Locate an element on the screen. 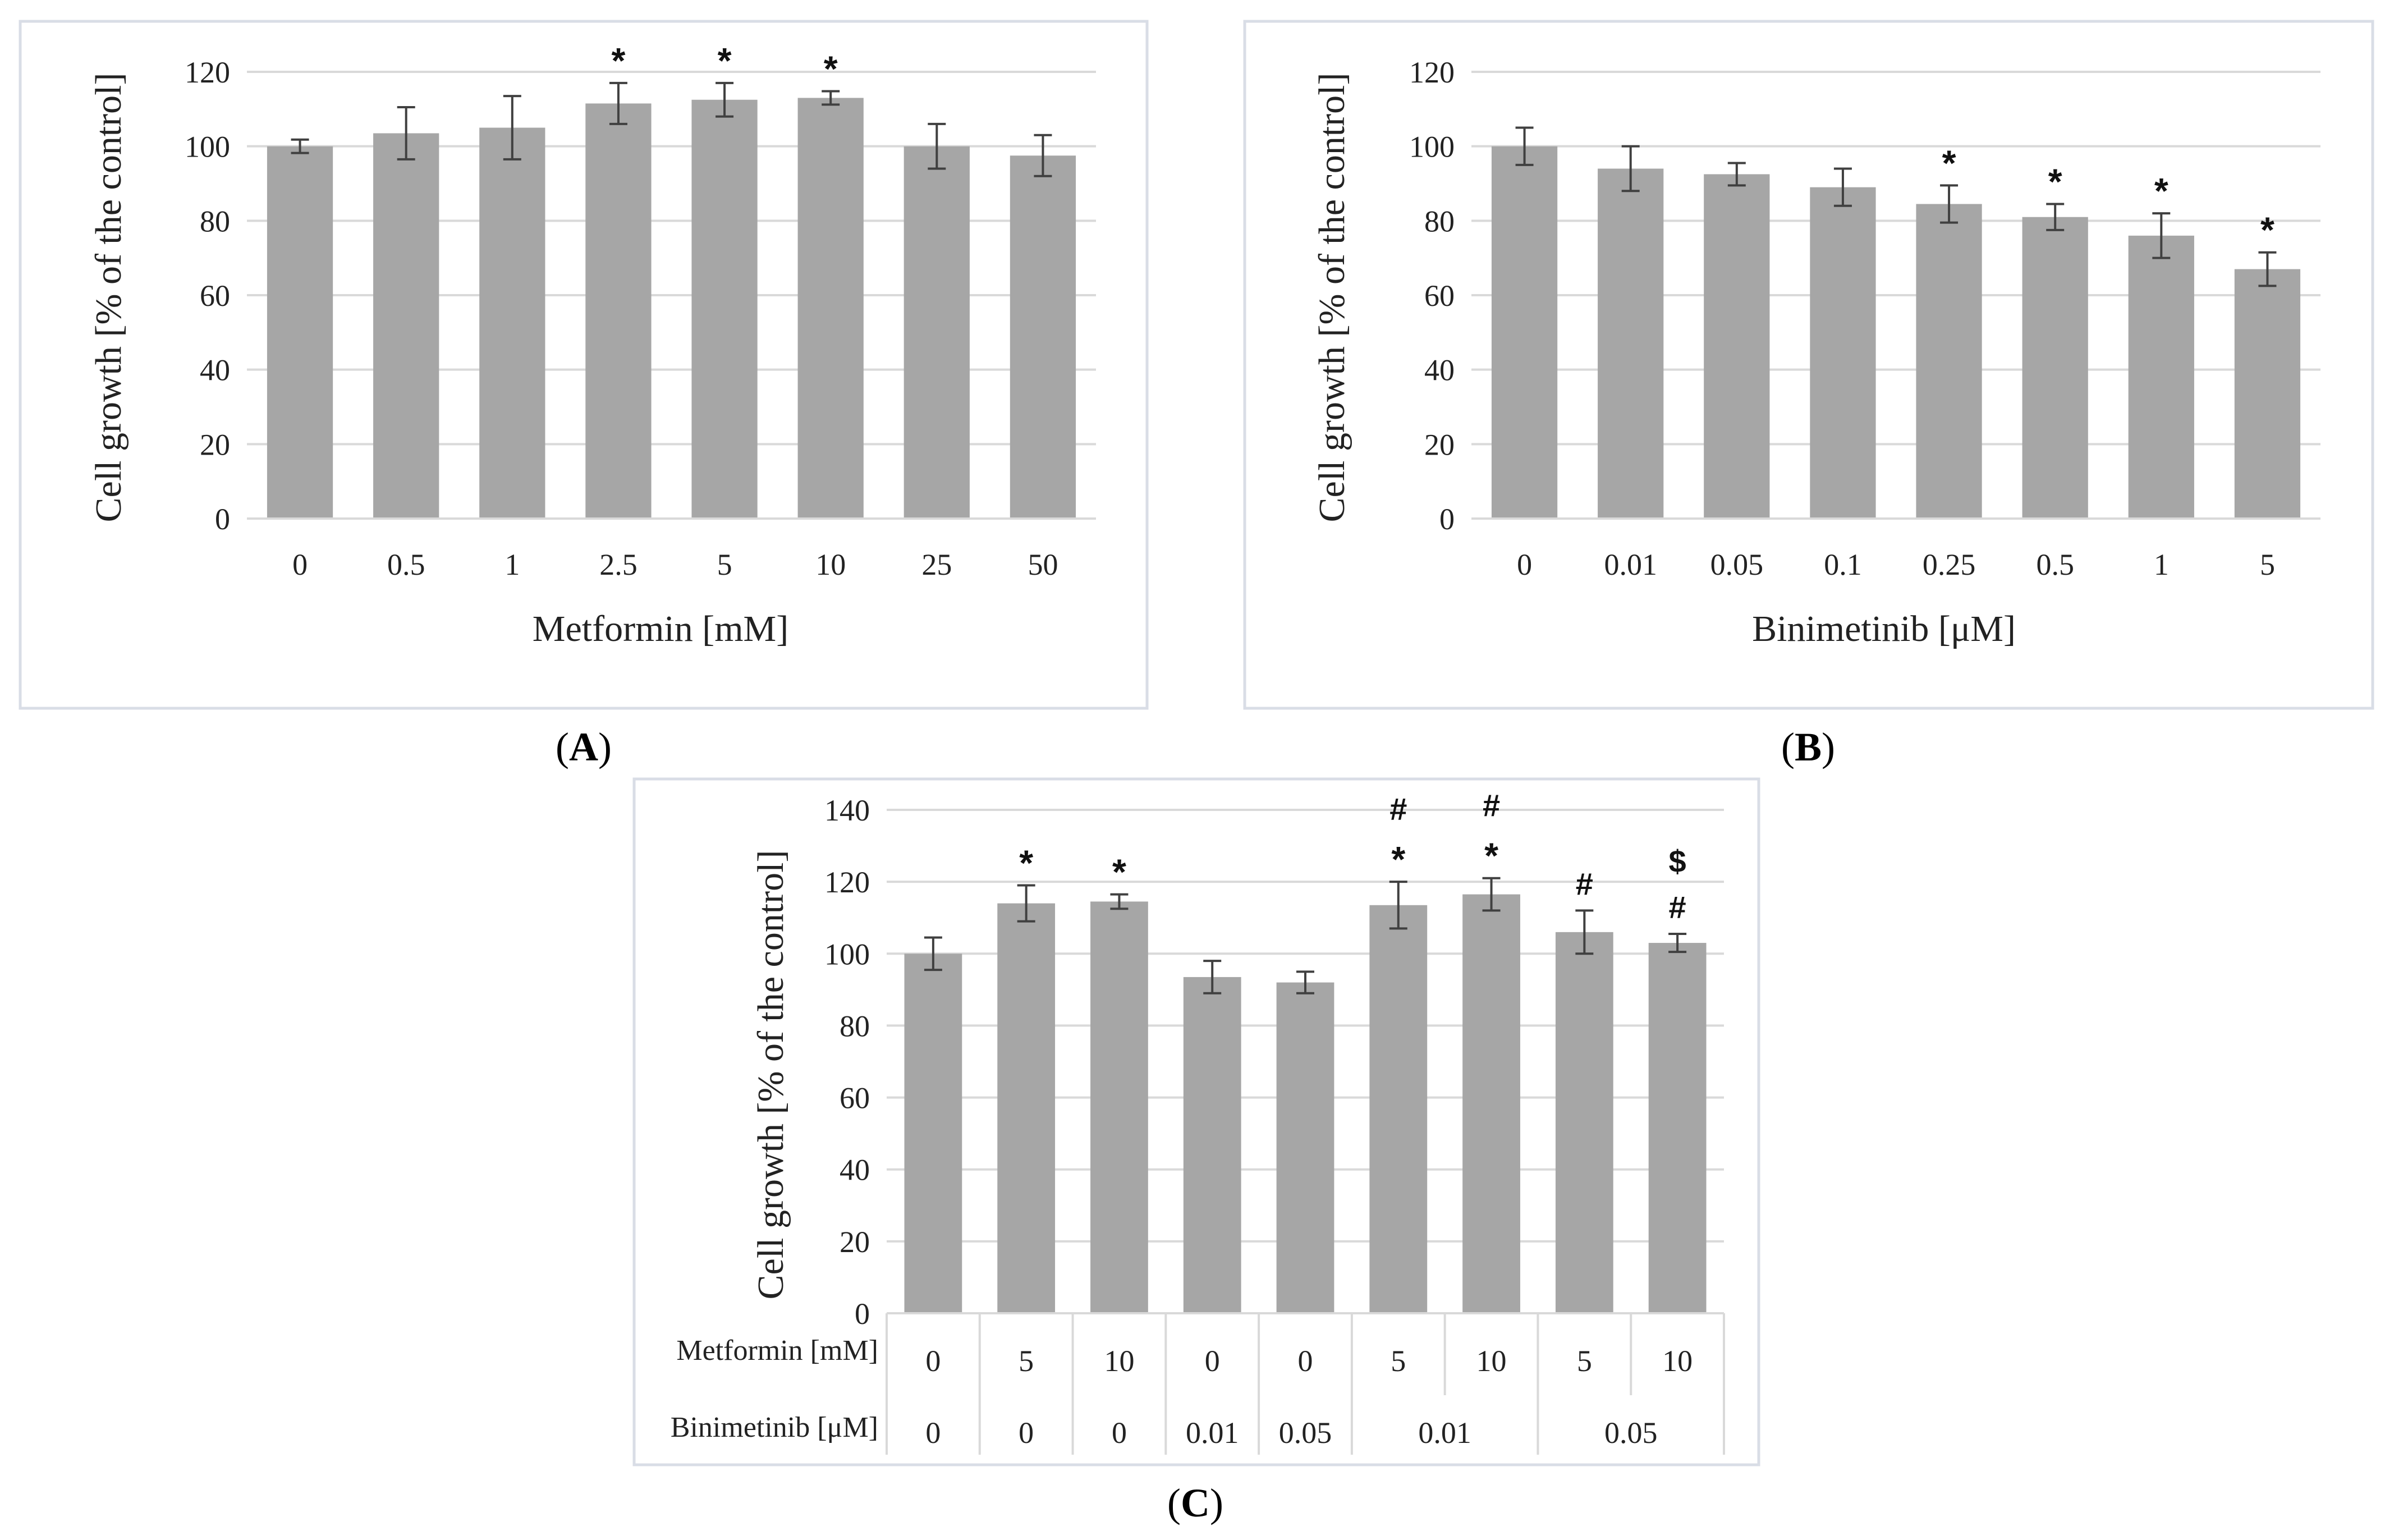  panel-a-ylabel: Cell growth [% of the control] is located at coordinates (108, 297).